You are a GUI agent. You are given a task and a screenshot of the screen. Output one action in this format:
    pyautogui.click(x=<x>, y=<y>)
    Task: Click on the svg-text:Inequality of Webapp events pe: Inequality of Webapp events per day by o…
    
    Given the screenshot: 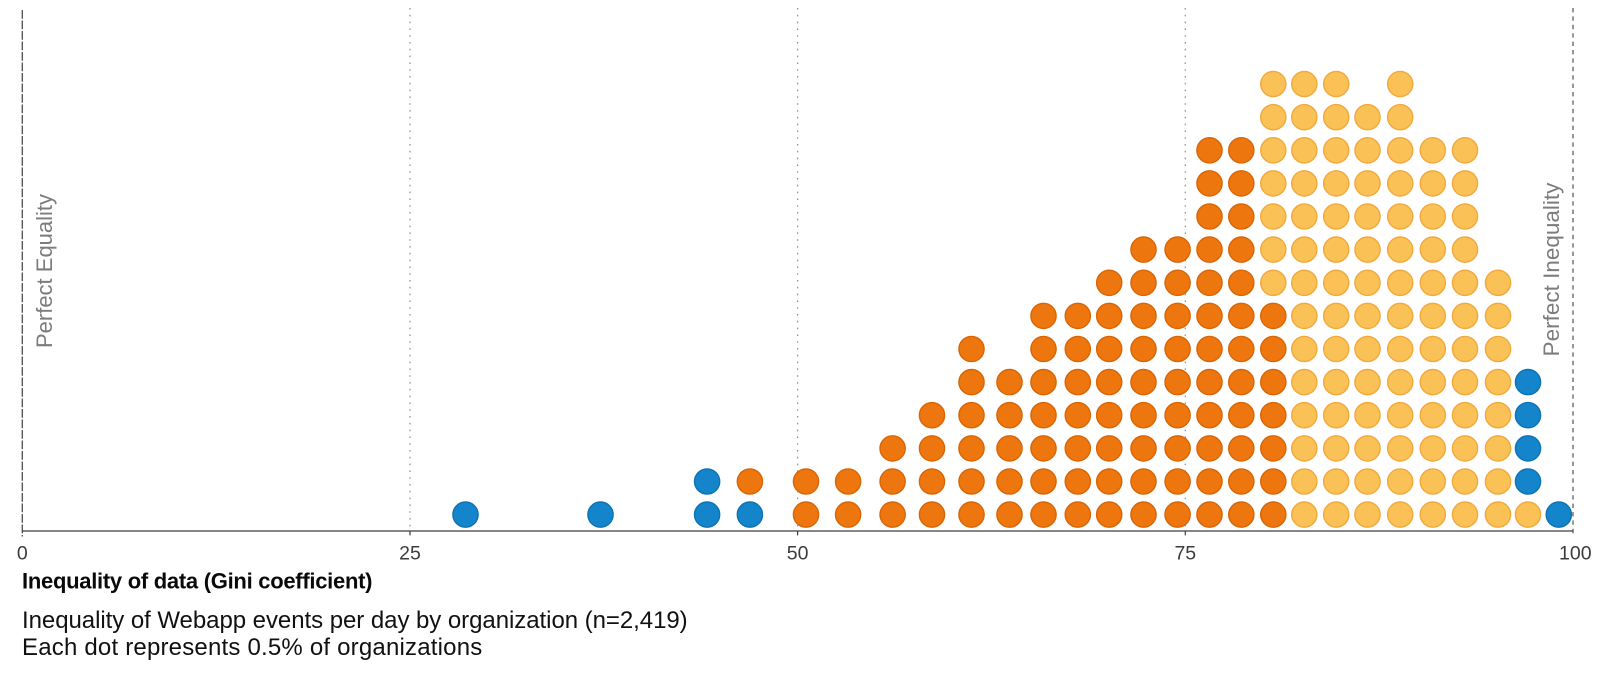 What is the action you would take?
    pyautogui.click(x=355, y=620)
    